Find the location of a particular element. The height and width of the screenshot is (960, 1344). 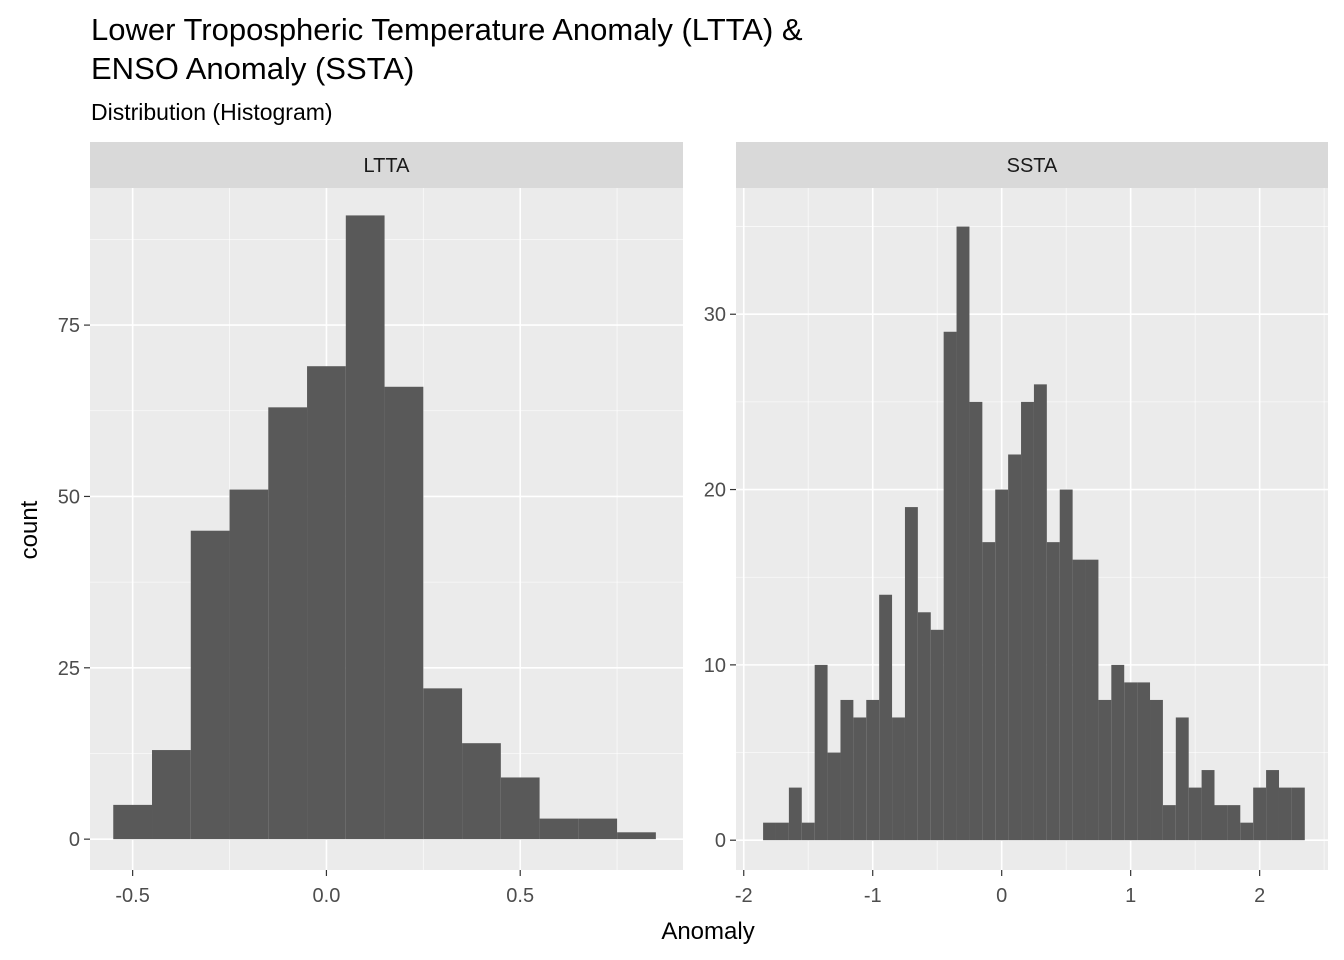

ssta-y-tick-label: 0 is located at coordinates (720, 841).